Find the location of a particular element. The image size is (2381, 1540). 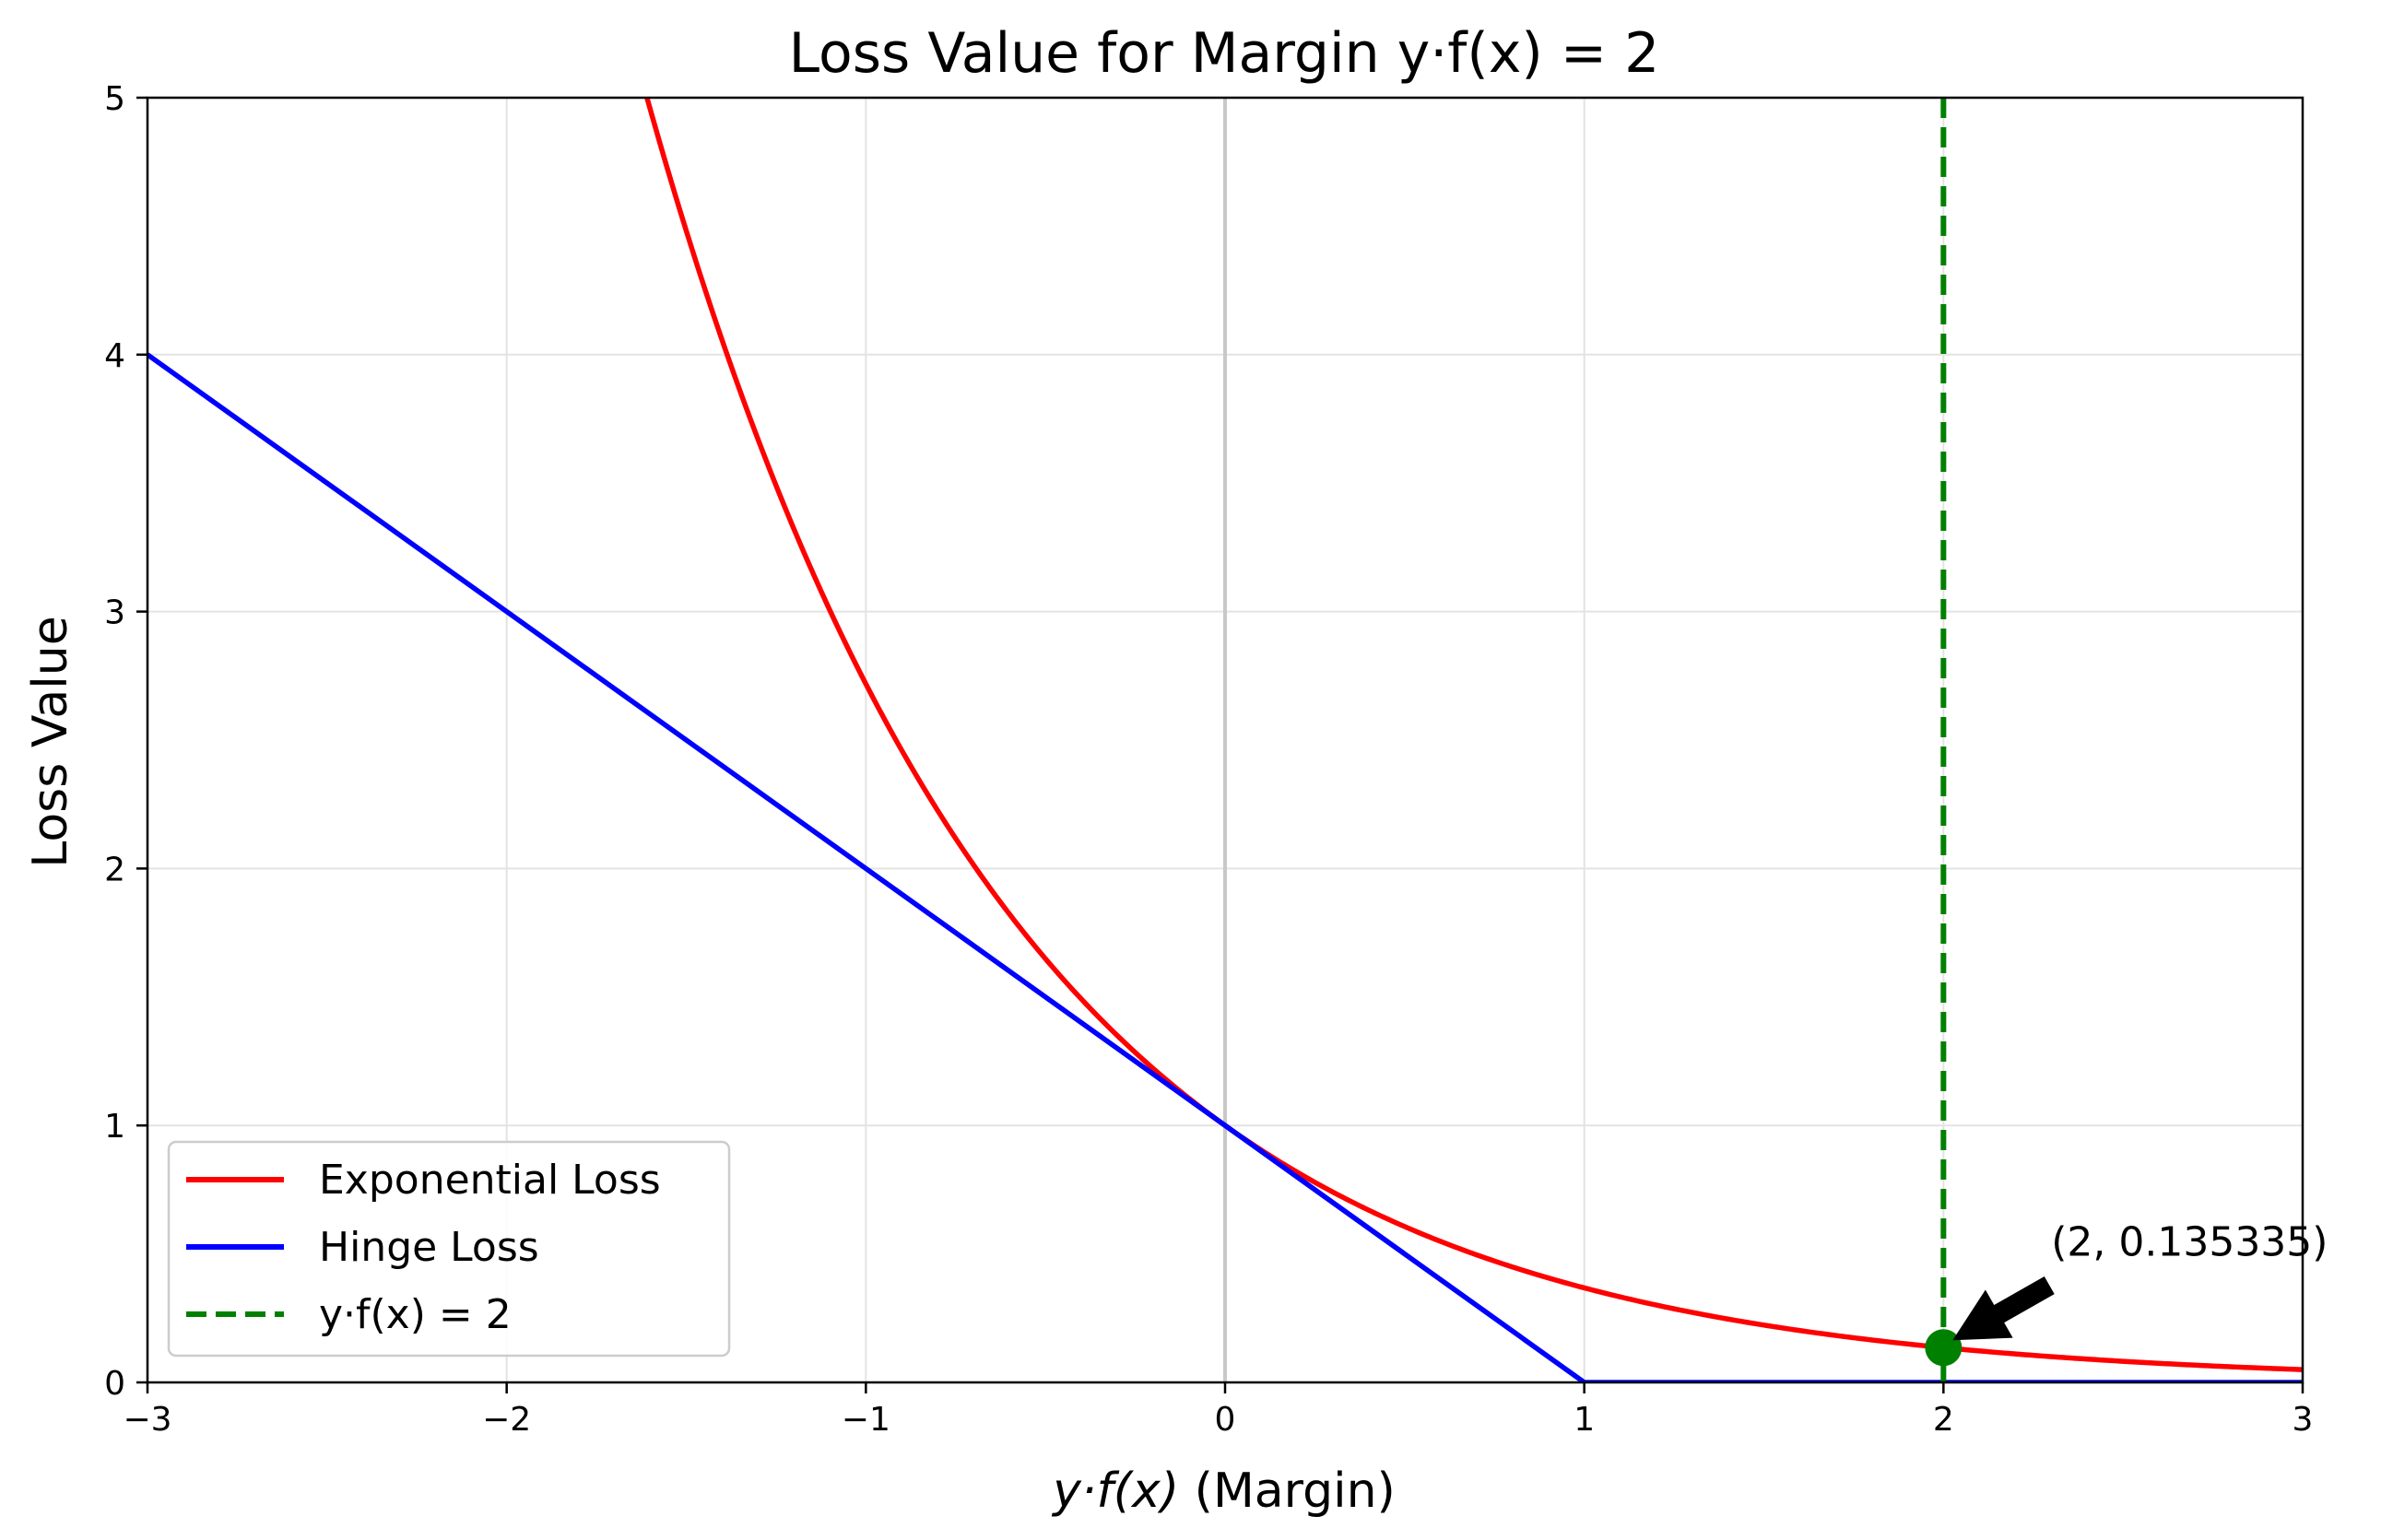

x-axis-label-italic: y·f(x) is located at coordinates (1115, 1491).